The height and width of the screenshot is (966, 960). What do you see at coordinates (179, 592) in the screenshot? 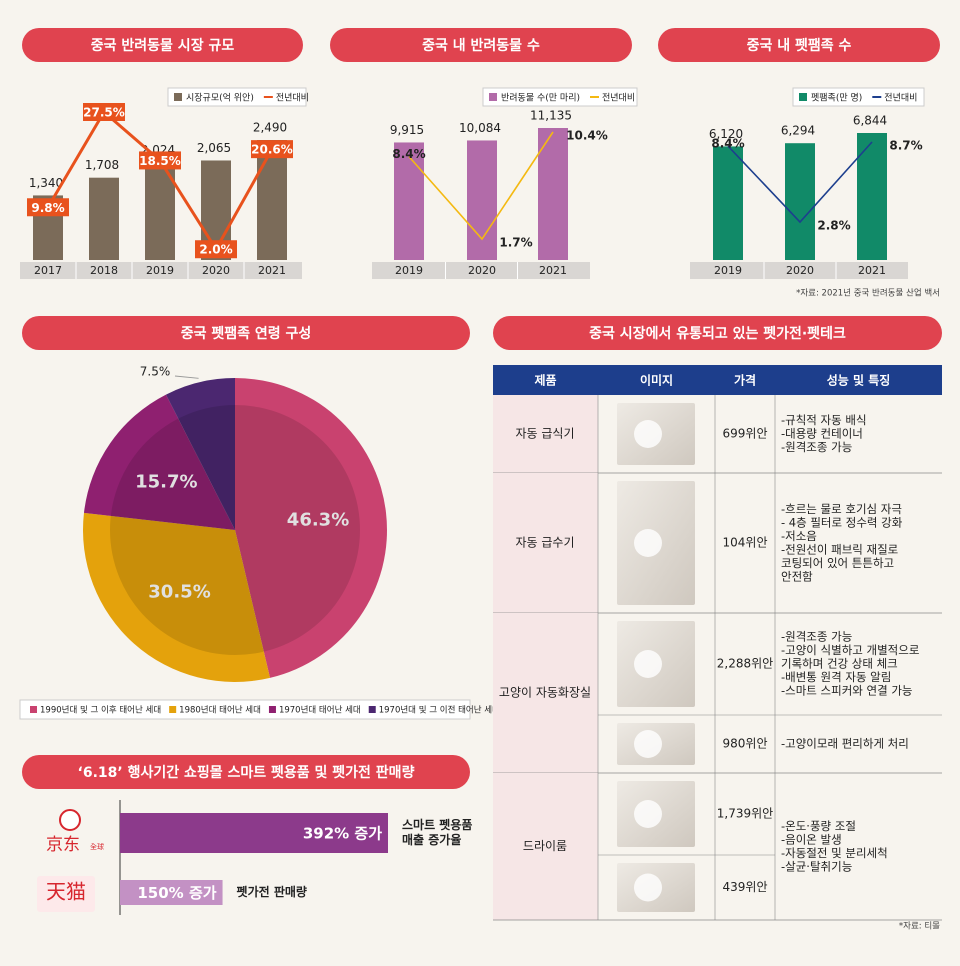
I see `pie-label: 30.5%` at bounding box center [179, 592].